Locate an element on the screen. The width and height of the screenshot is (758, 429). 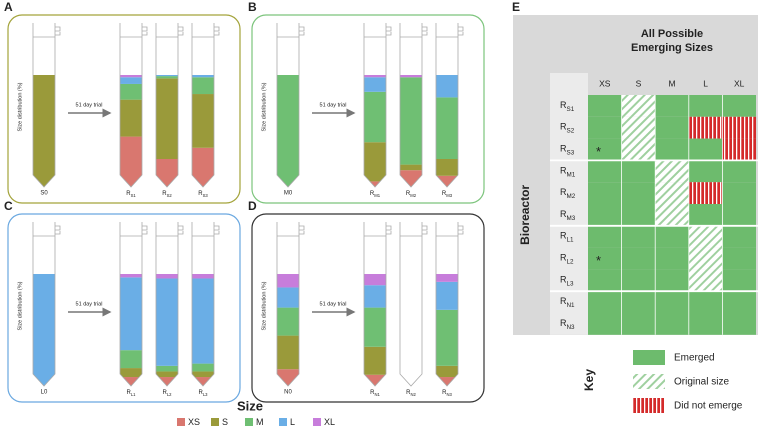
panel-letter: E is located at coordinates (516, 7).